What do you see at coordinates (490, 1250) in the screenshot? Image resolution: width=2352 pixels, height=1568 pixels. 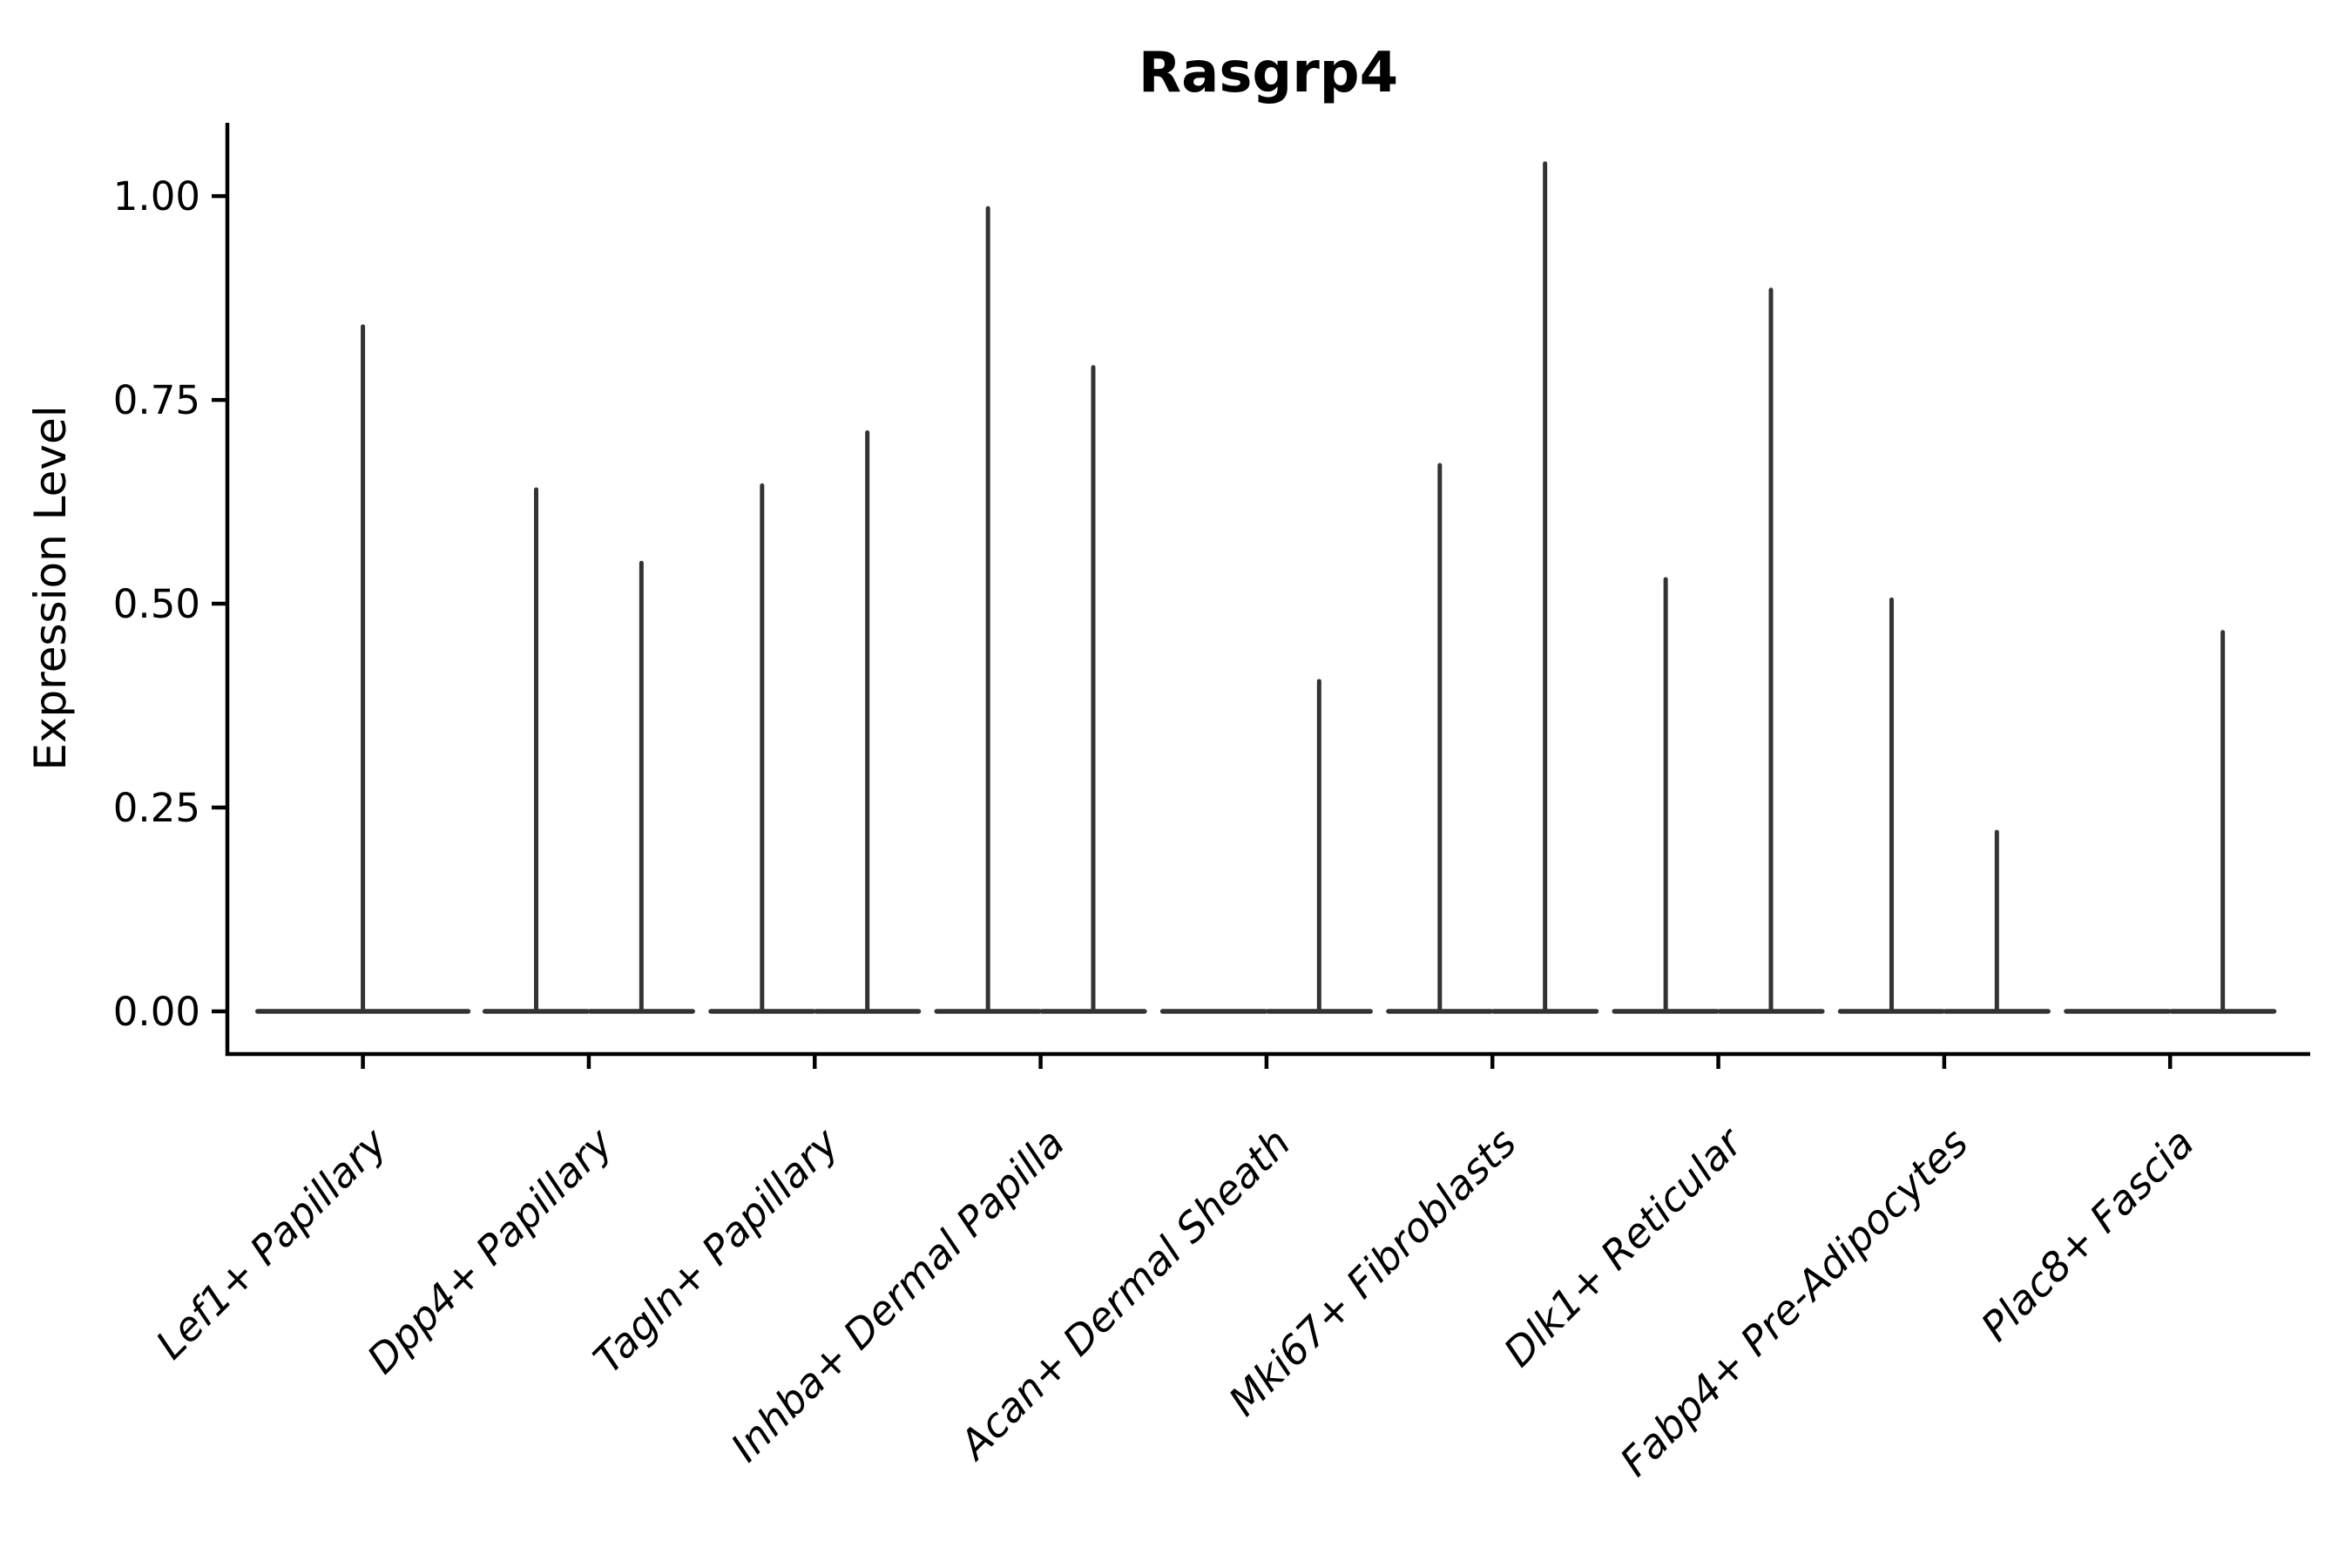 I see `x-tick-label: Dpp4+ Papillary` at bounding box center [490, 1250].